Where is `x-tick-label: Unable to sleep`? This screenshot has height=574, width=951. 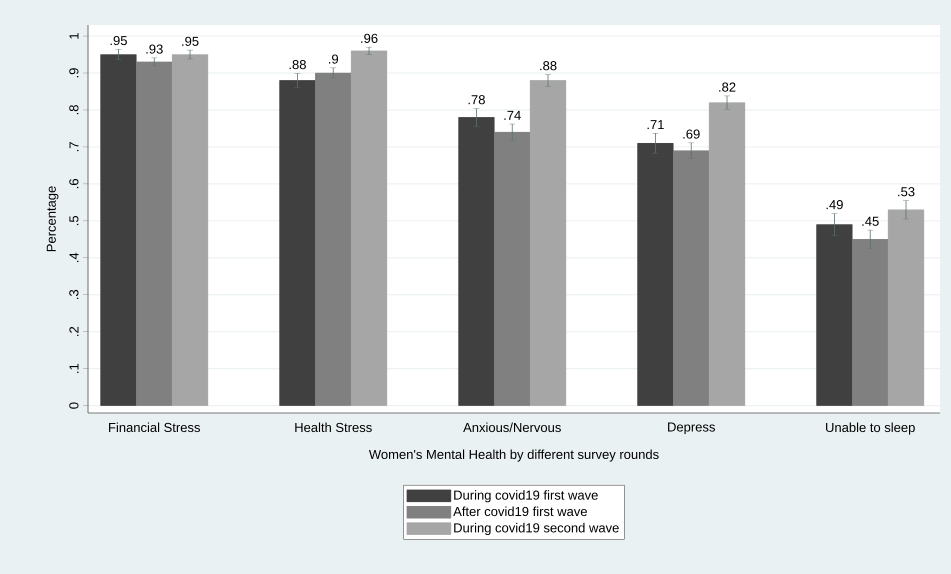
x-tick-label: Unable to sleep is located at coordinates (870, 428).